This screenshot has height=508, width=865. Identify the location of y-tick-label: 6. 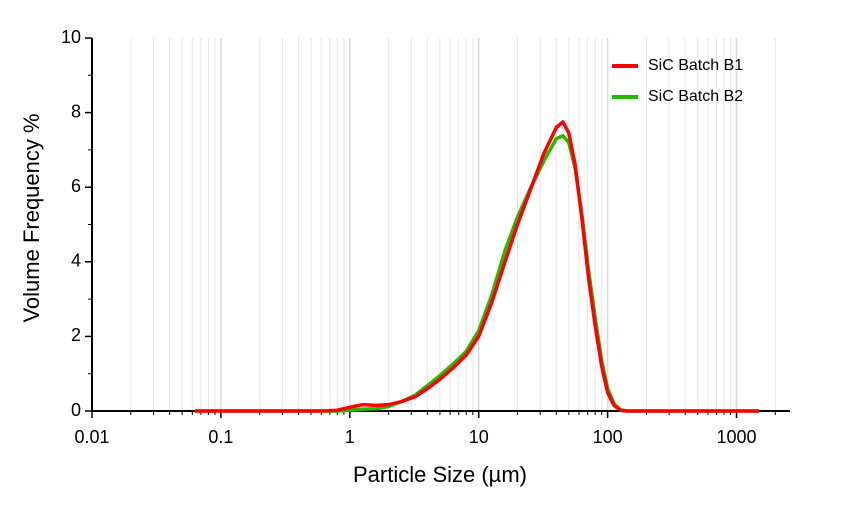
(76, 186).